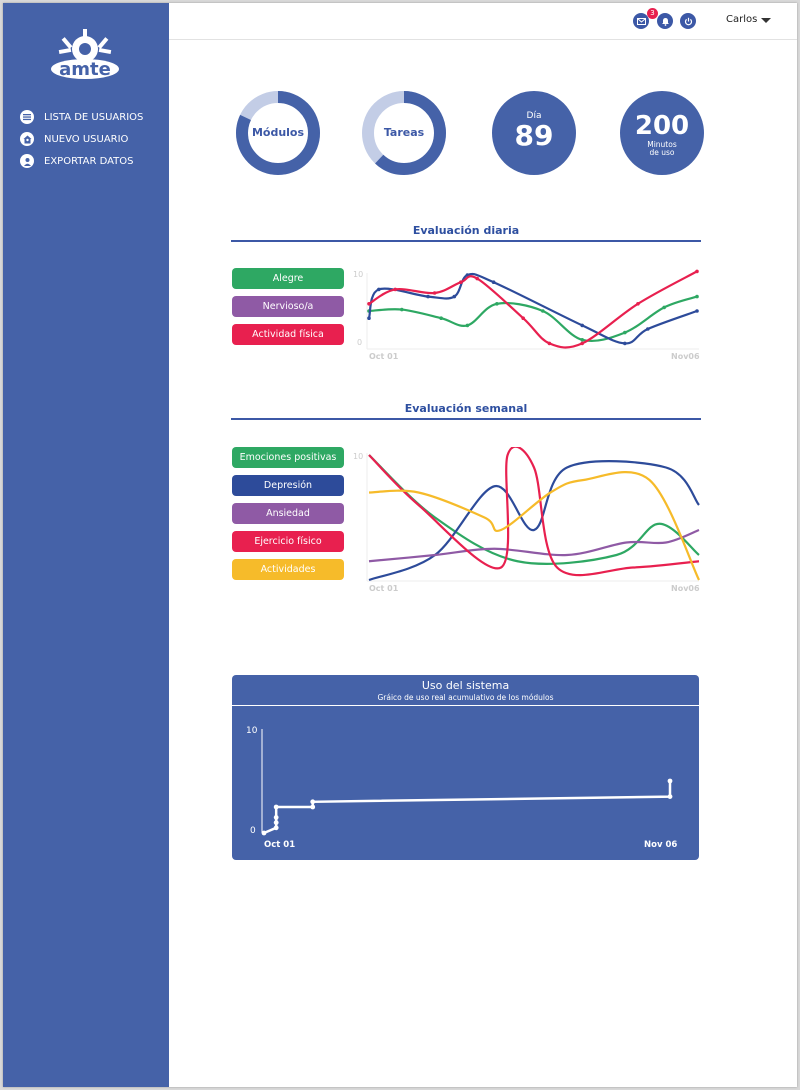 The image size is (800, 1090). I want to click on minutos-value: 200, so click(662, 126).